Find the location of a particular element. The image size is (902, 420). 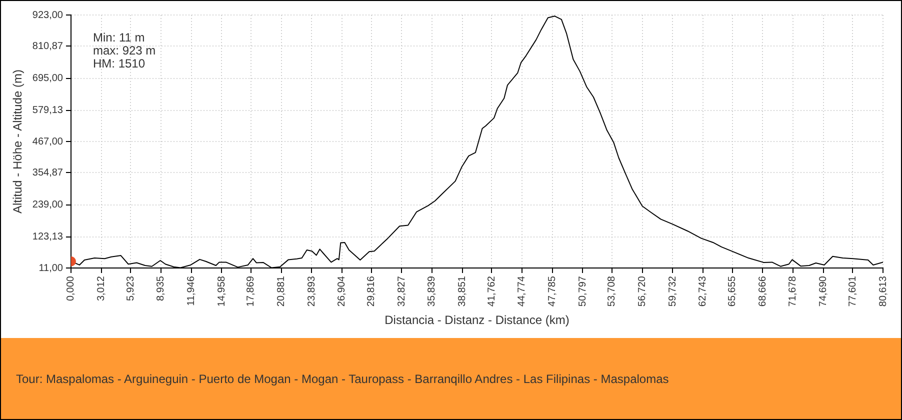

x-tick-label: 17,869 is located at coordinates (251, 291).